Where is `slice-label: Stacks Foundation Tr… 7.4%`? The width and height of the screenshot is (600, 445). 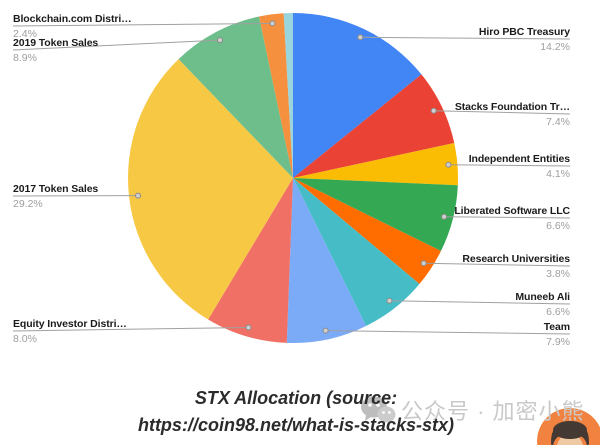 slice-label: Stacks Foundation Tr… 7.4% is located at coordinates (512, 115).